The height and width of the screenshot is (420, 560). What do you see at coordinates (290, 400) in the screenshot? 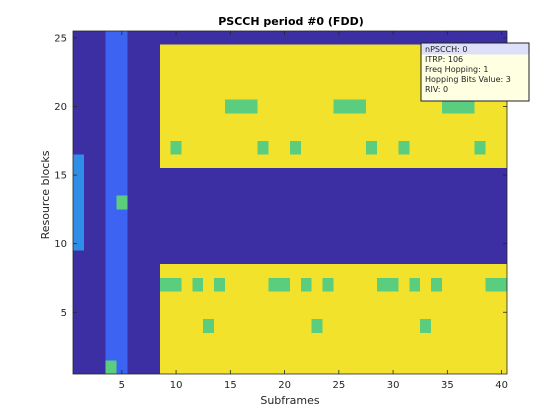
I see `x-axis-label: Subframes` at bounding box center [290, 400].